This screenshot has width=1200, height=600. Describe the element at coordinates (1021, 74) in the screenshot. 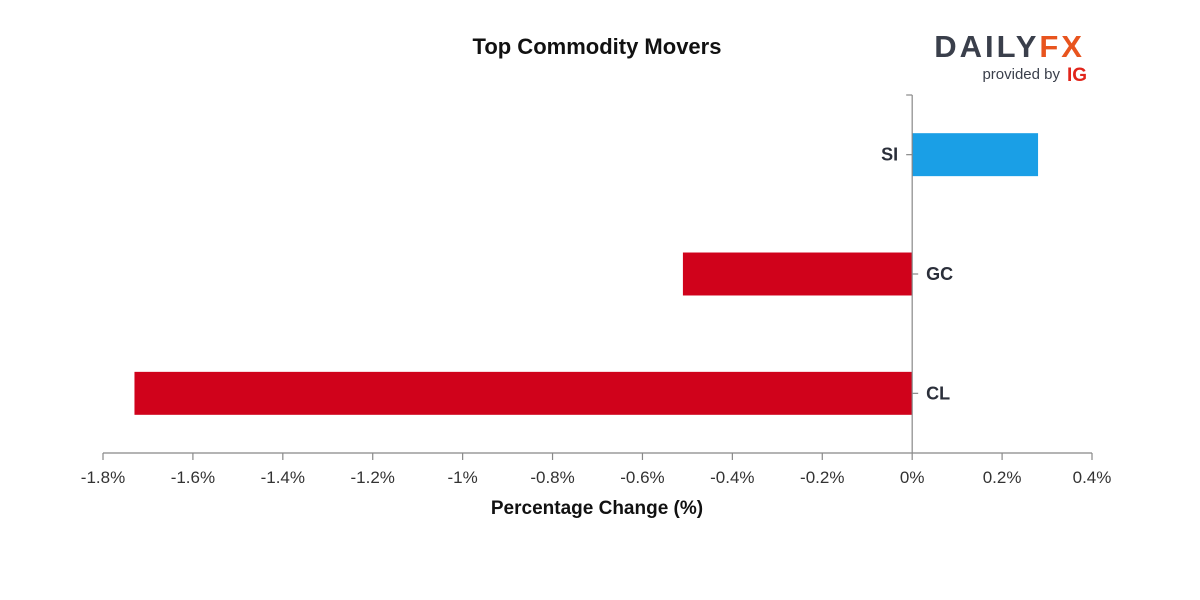

I see `logo-provided-by: provided by` at that location.